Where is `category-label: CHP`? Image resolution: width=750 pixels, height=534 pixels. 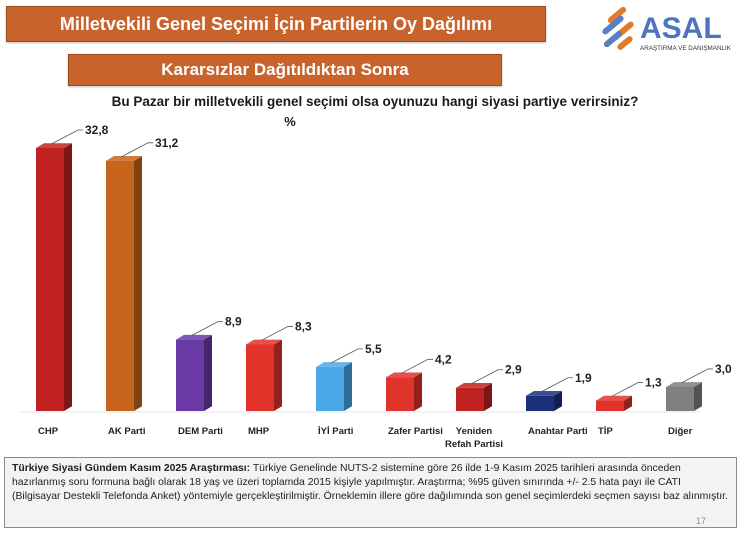 category-label: CHP is located at coordinates (48, 431).